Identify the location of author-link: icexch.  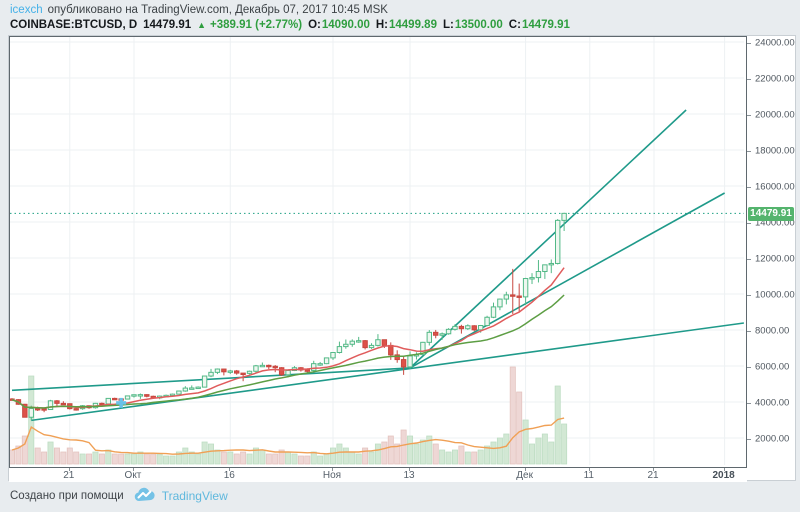
(26, 10).